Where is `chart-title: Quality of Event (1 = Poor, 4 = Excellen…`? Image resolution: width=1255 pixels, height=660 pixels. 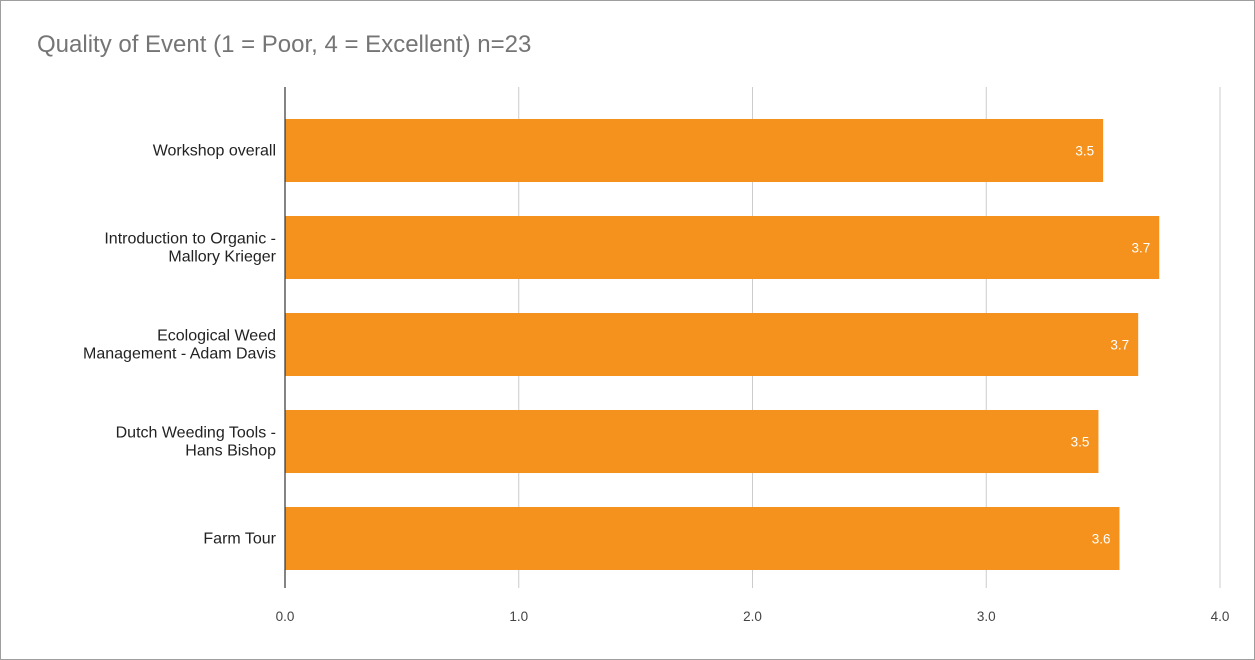
chart-title: Quality of Event (1 = Poor, 4 = Excellen… is located at coordinates (284, 44).